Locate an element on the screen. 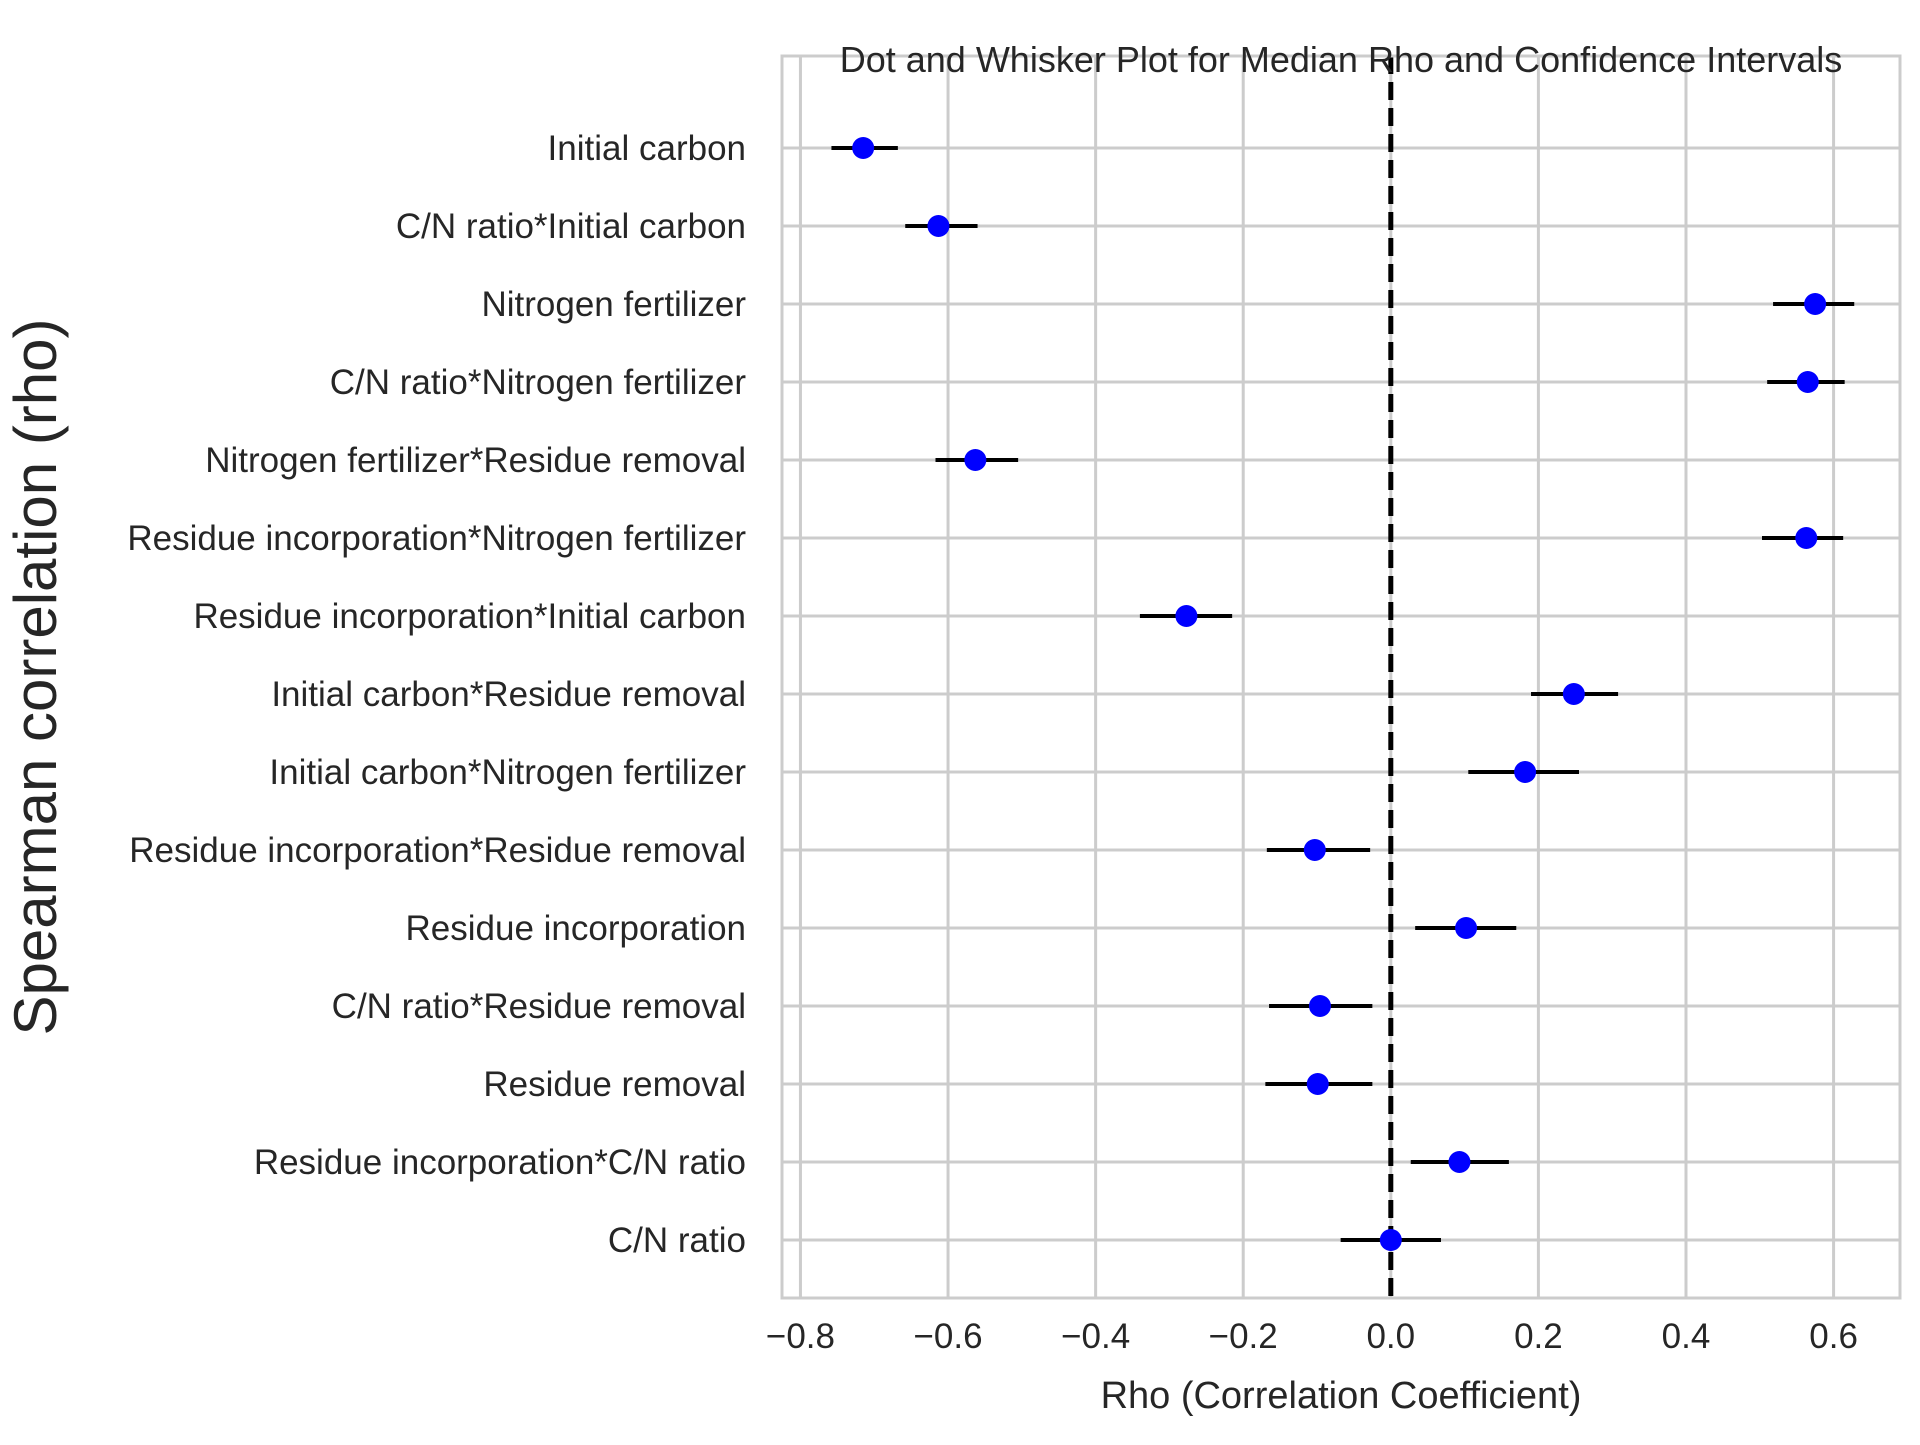 Image resolution: width=1920 pixels, height=1445 pixels. y-category-label: Nitrogen fertilizer is located at coordinates (613, 304).